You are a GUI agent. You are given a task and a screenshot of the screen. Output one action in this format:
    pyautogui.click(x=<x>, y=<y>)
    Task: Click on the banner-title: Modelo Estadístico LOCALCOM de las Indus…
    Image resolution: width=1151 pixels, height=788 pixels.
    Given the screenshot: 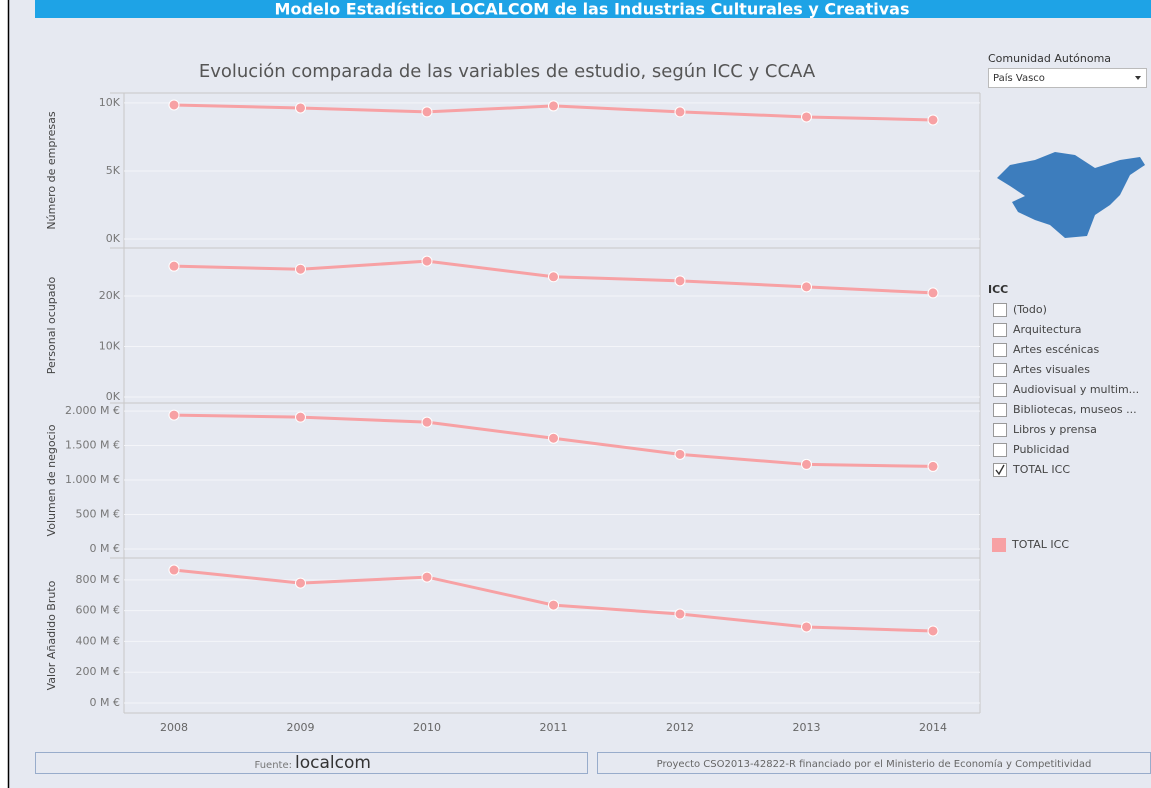 What is the action you would take?
    pyautogui.click(x=592, y=9)
    